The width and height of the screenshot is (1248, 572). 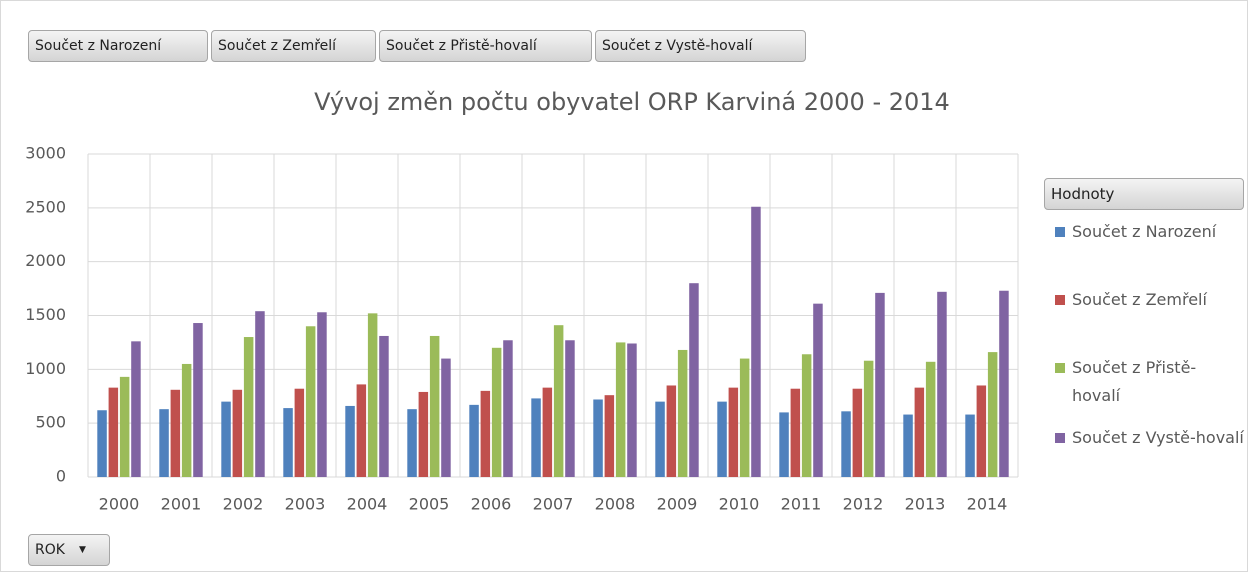 What do you see at coordinates (293, 46) in the screenshot?
I see `field-button: Součet z Zemřelí` at bounding box center [293, 46].